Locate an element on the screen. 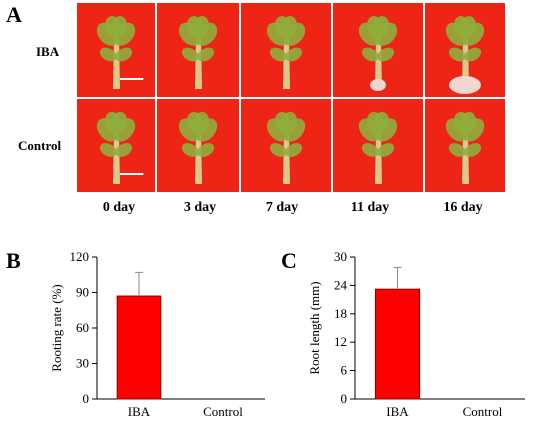  root-length-x-tick-label: Control is located at coordinates (483, 411).